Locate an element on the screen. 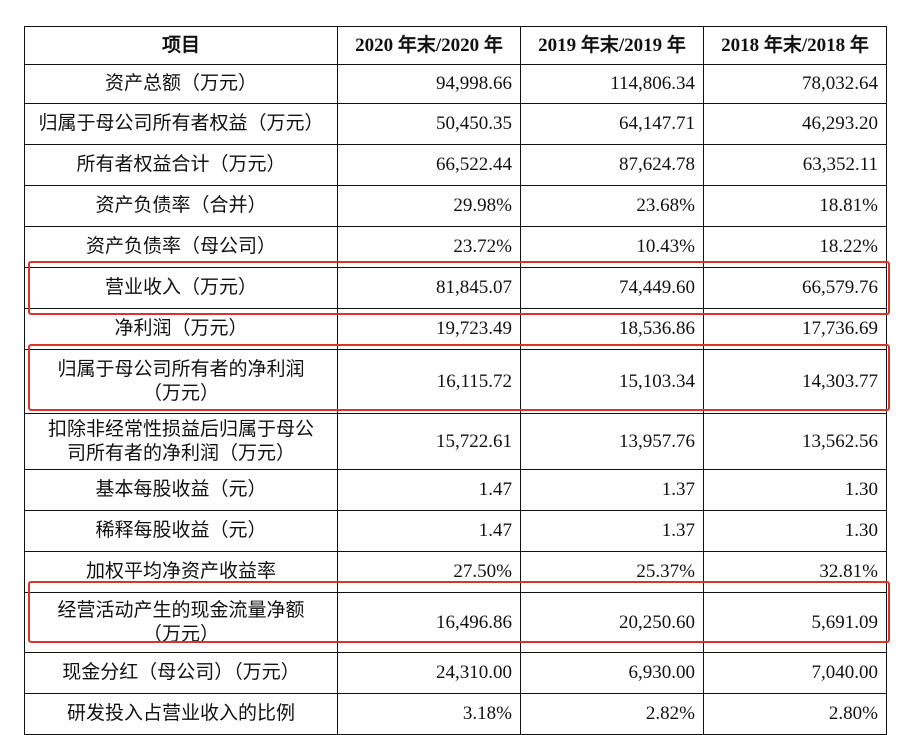 This screenshot has width=903, height=735. header-item: 项目 is located at coordinates (181, 45).